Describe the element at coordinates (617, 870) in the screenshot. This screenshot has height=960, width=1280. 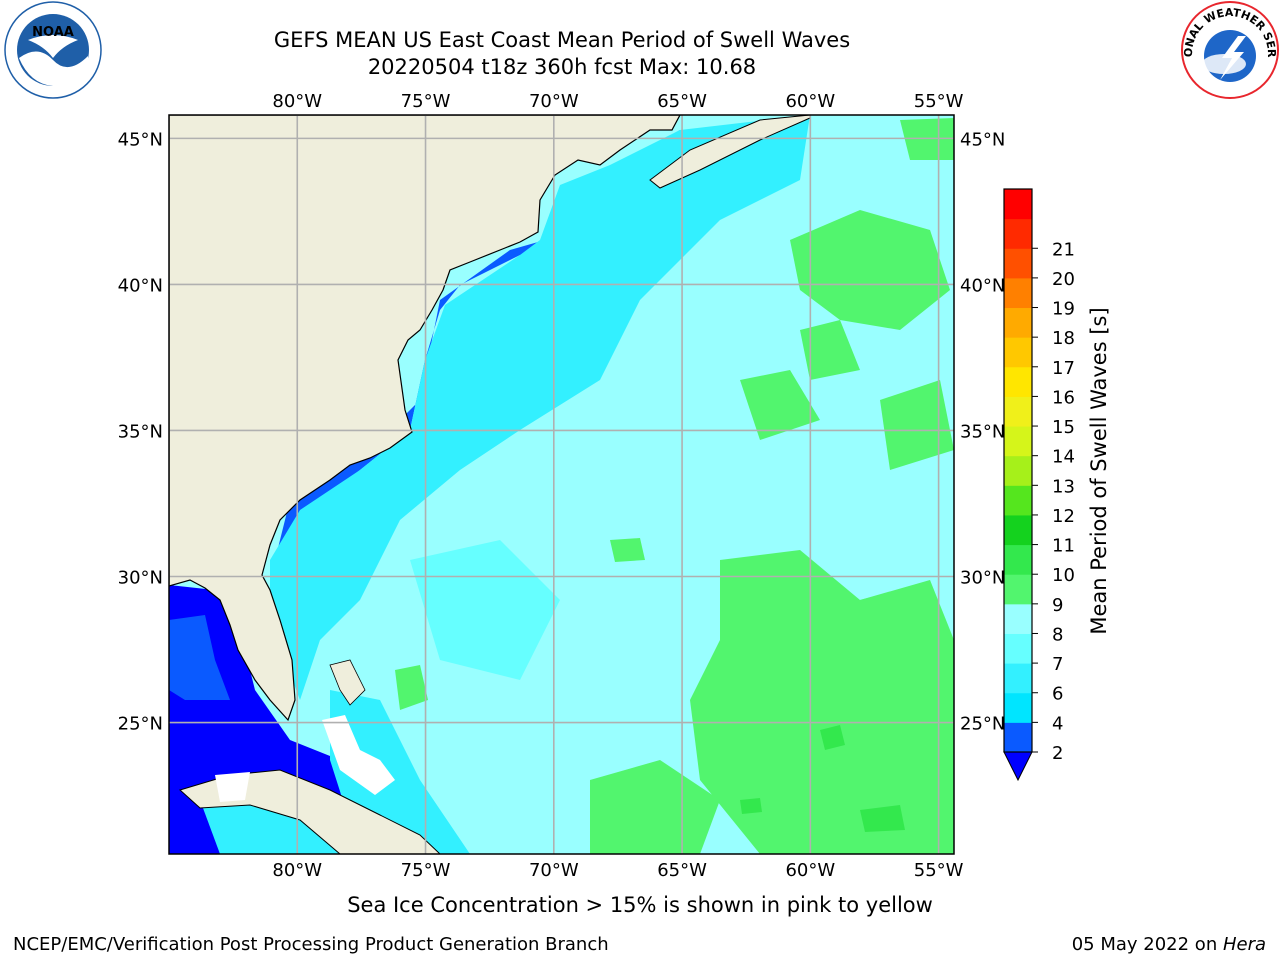
I see `lon-labels-bottom: 80°W 75°W 70°W 65°W 60°W 55°W` at that location.